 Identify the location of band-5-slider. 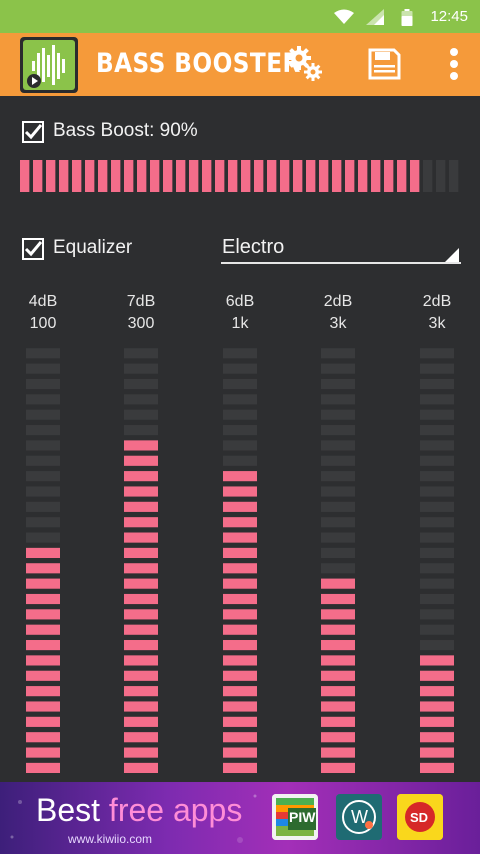
(437, 558).